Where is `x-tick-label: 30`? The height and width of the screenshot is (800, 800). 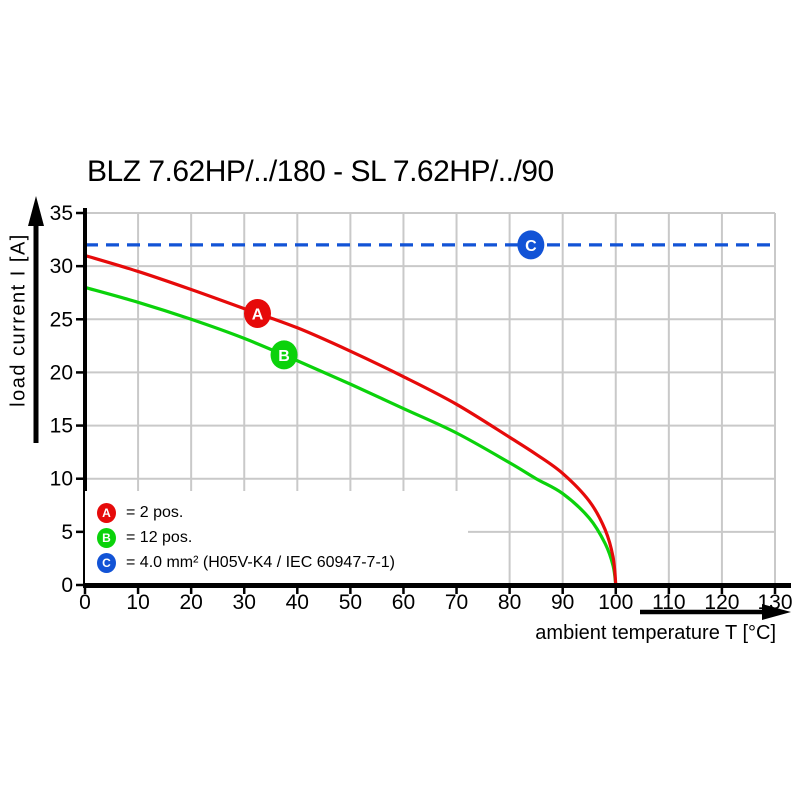
x-tick-label: 30 is located at coordinates (244, 602).